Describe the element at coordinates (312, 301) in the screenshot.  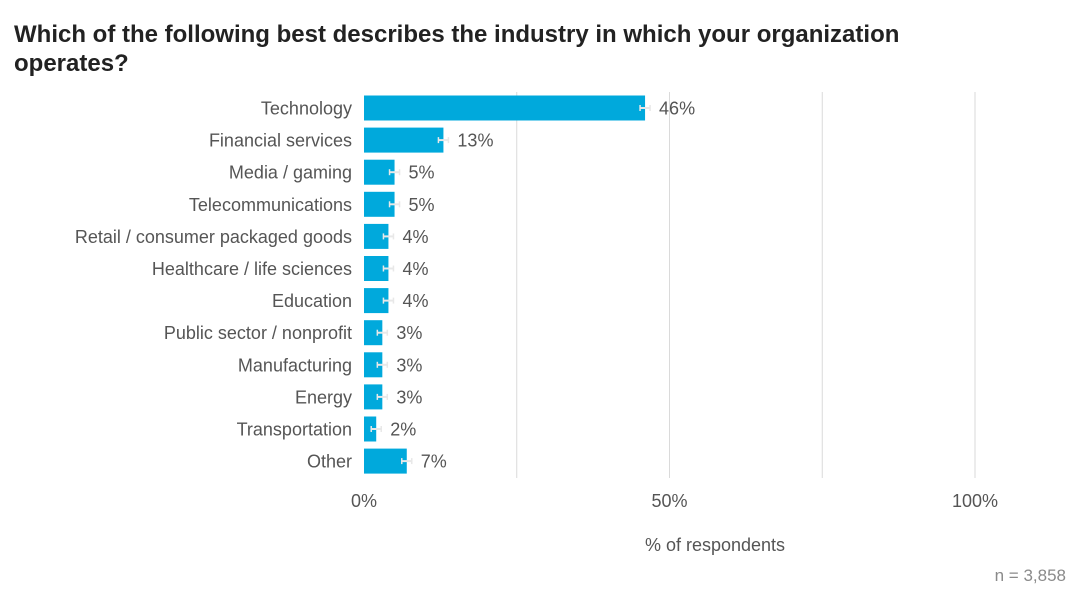
I see `category-label: Education` at that location.